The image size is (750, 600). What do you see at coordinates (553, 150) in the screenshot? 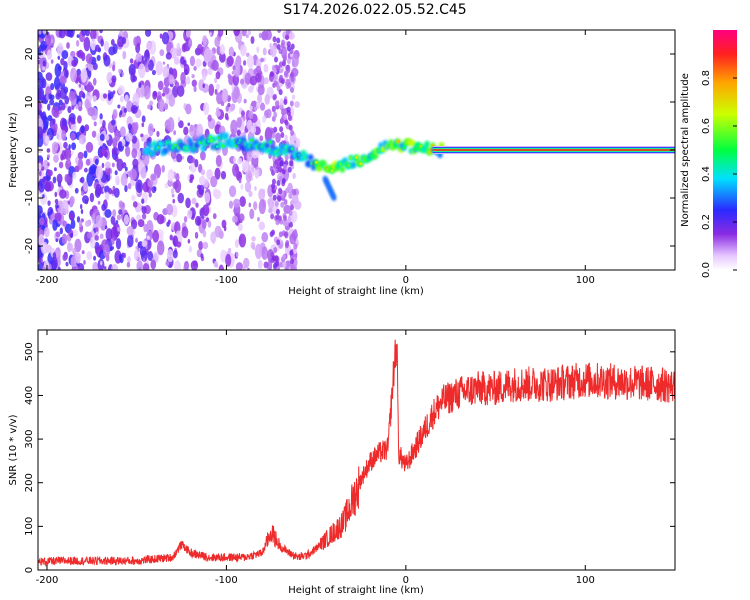
I see `carrier-band` at bounding box center [553, 150].